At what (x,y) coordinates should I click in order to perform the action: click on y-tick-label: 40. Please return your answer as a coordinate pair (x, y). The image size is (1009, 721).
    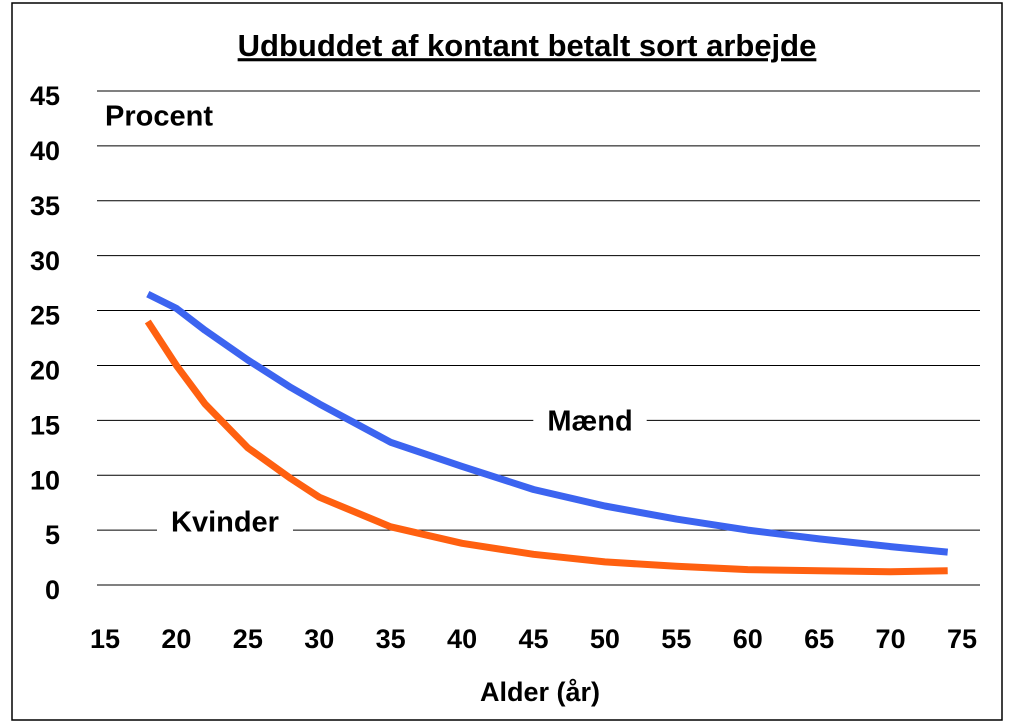
    Looking at the image, I should click on (45, 151).